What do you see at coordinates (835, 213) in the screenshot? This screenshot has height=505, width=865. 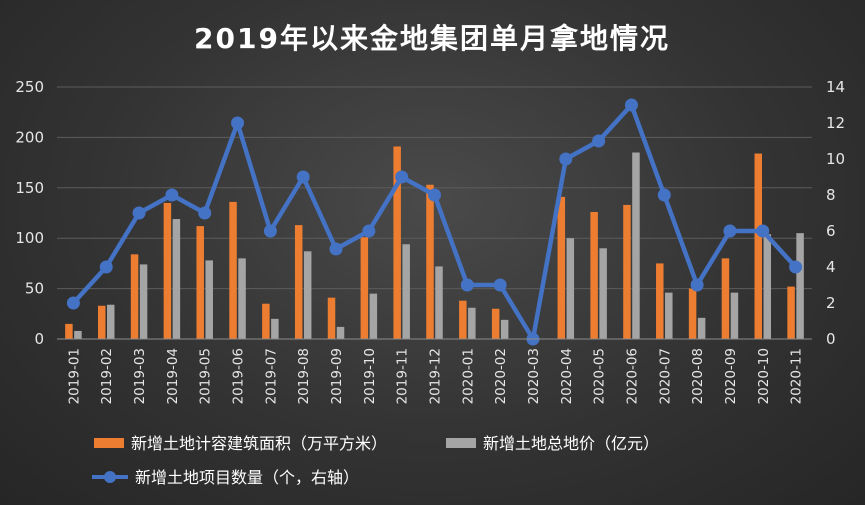 I see `right-y-axis: 0 2 4 6 8 10 12 14` at bounding box center [835, 213].